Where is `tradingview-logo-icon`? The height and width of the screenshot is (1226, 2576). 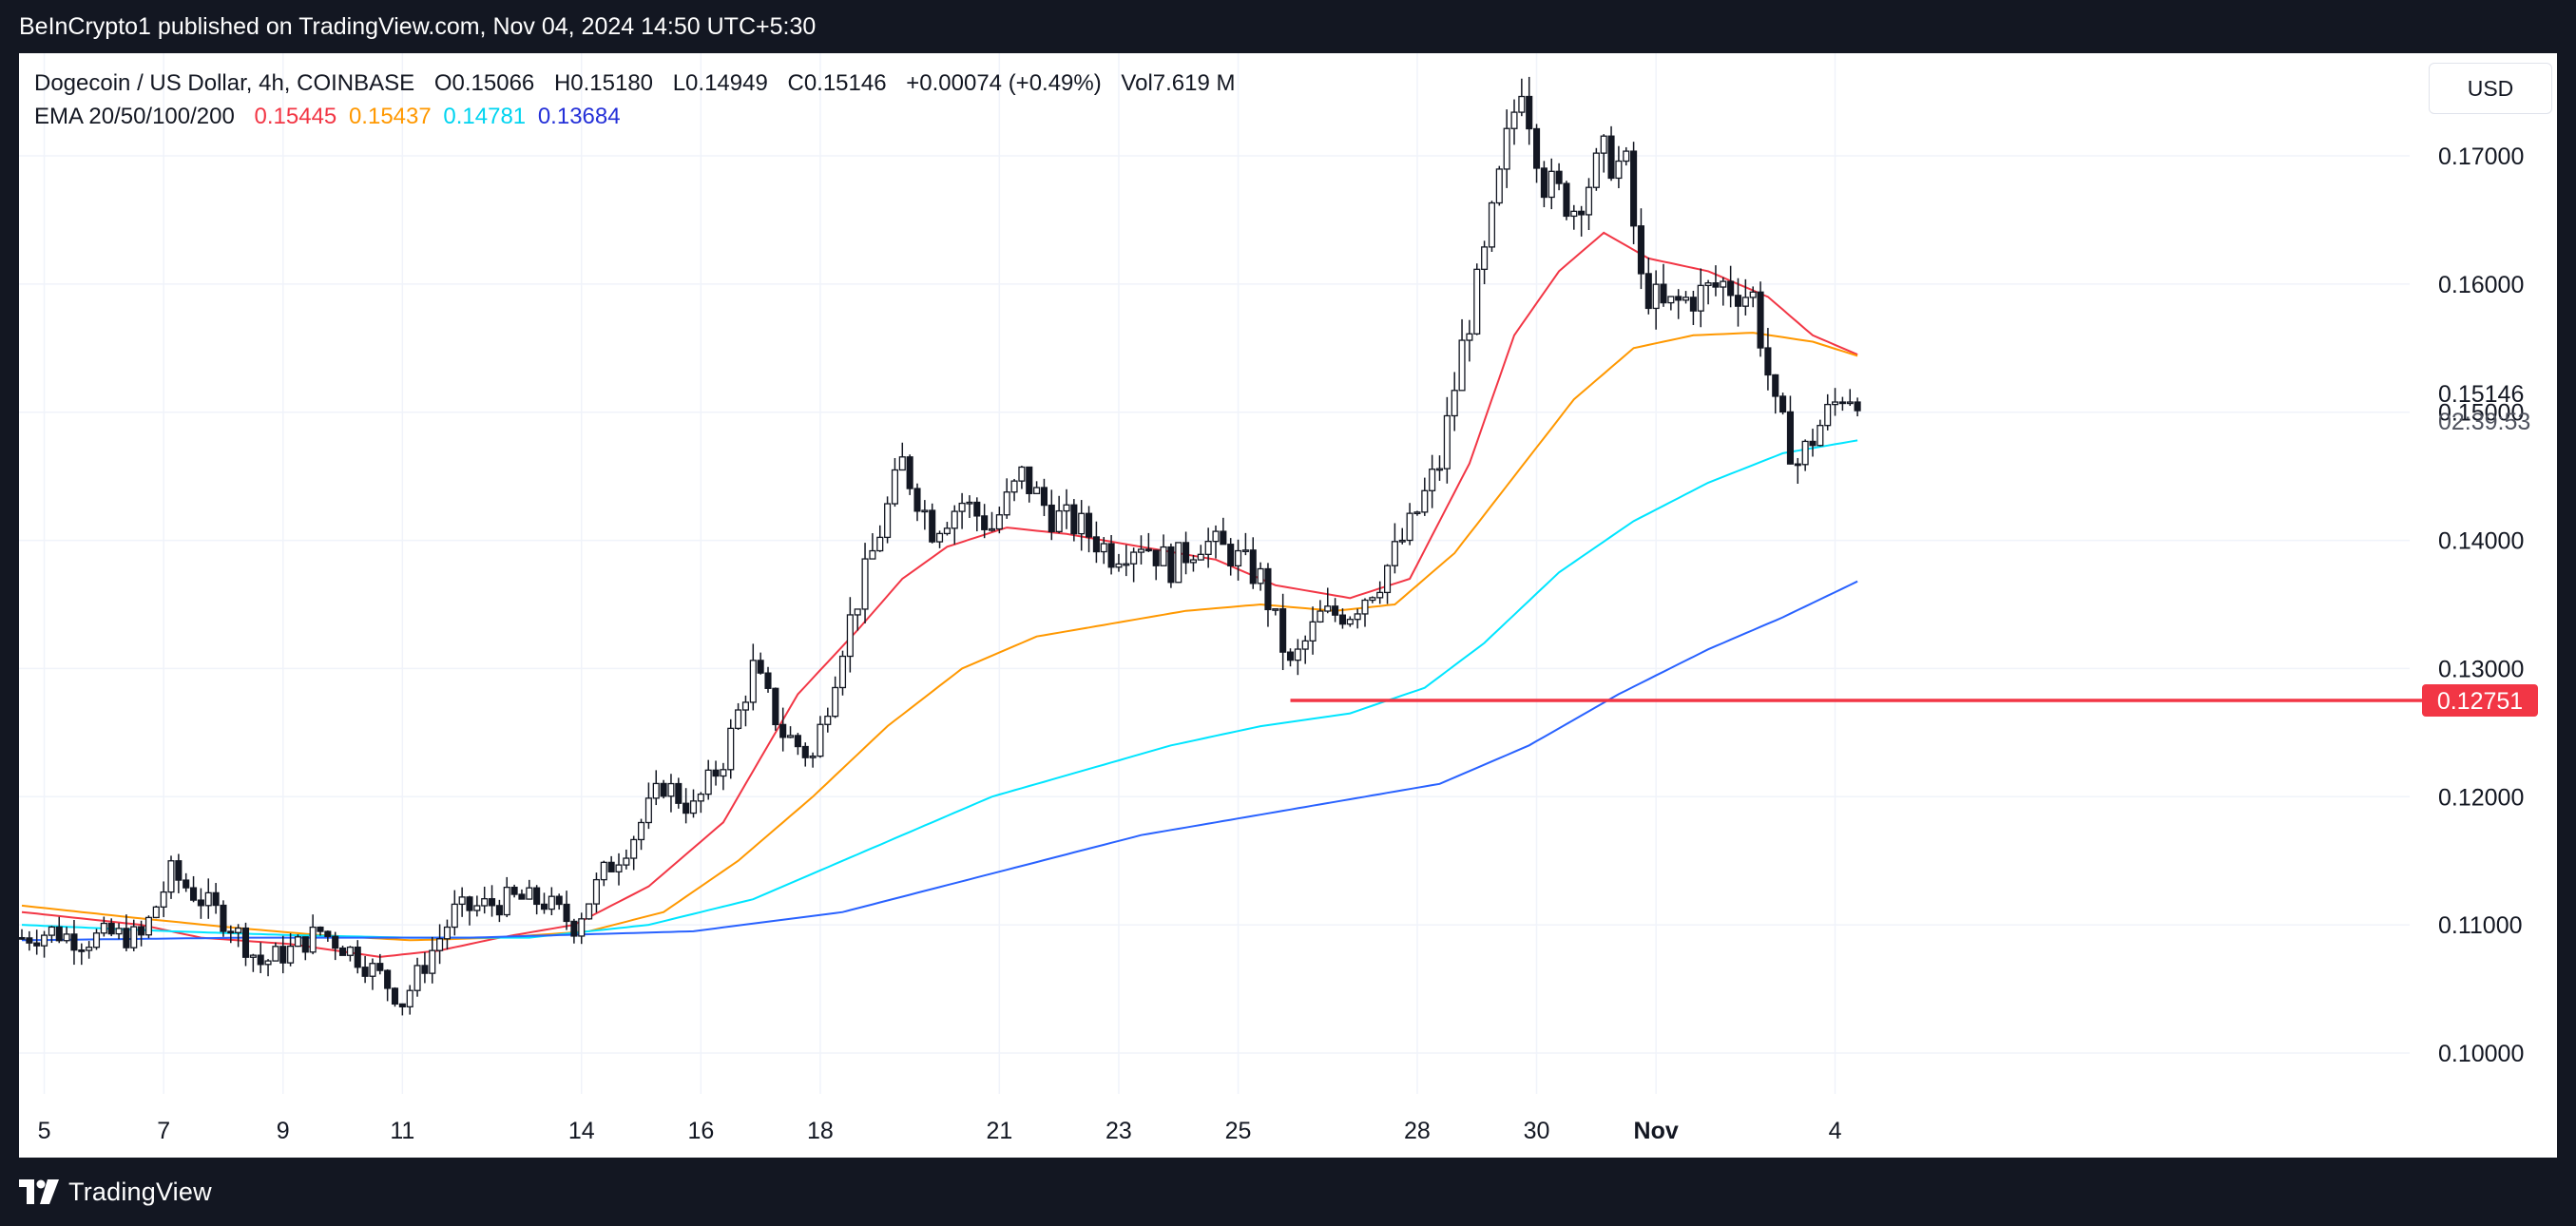
tradingview-logo-icon is located at coordinates (39, 1192).